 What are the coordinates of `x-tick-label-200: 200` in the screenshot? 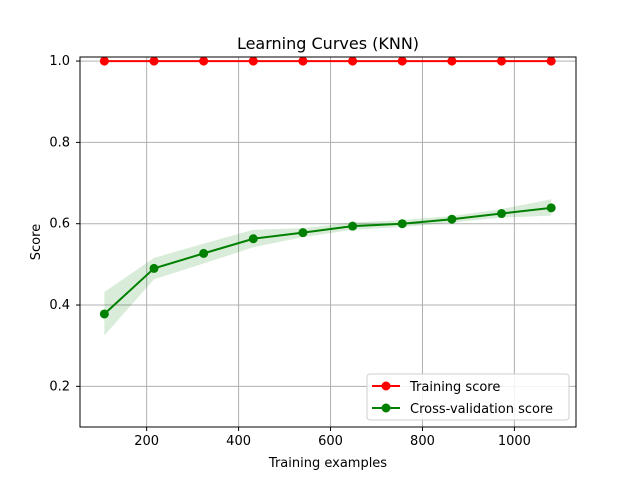 It's located at (146, 441).